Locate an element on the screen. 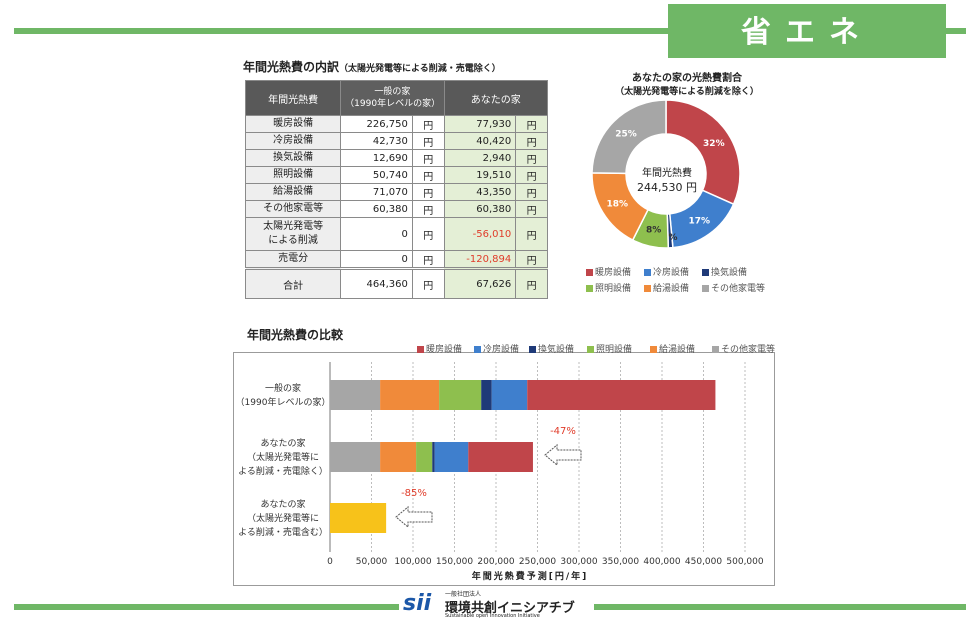 The height and width of the screenshot is (641, 980). col-general-line2: （1990年レベルの家） is located at coordinates (393, 104).